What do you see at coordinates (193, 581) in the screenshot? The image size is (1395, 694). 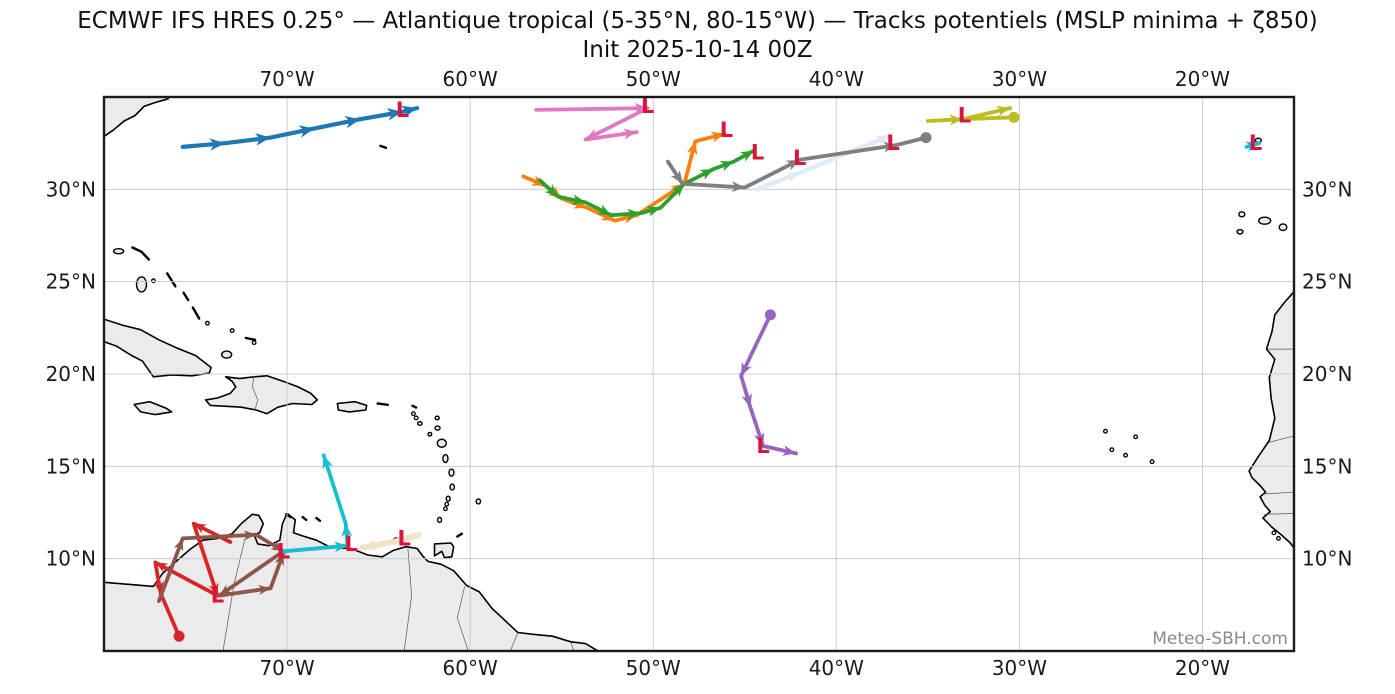 I see `track-red` at bounding box center [193, 581].